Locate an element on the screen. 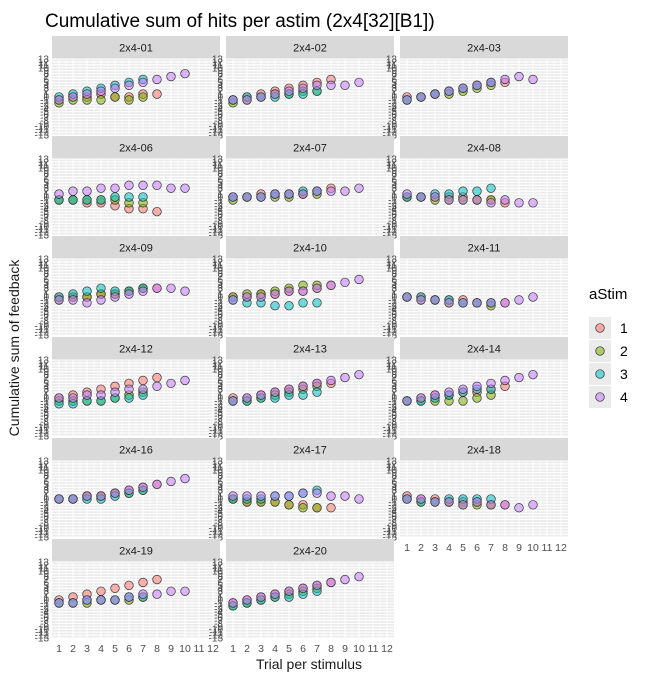  y-tick-label: 3 is located at coordinates (220, 390).